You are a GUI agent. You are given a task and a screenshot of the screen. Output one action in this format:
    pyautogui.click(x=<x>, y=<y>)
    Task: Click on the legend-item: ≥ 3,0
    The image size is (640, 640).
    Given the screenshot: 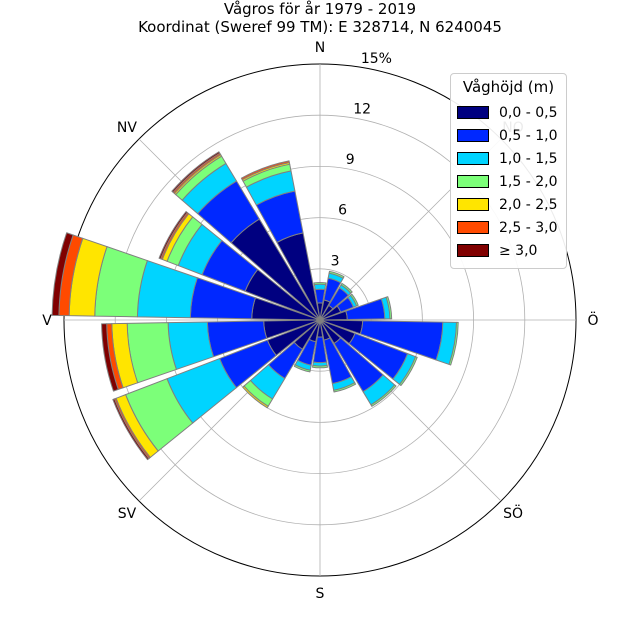 What is the action you would take?
    pyautogui.click(x=508, y=250)
    